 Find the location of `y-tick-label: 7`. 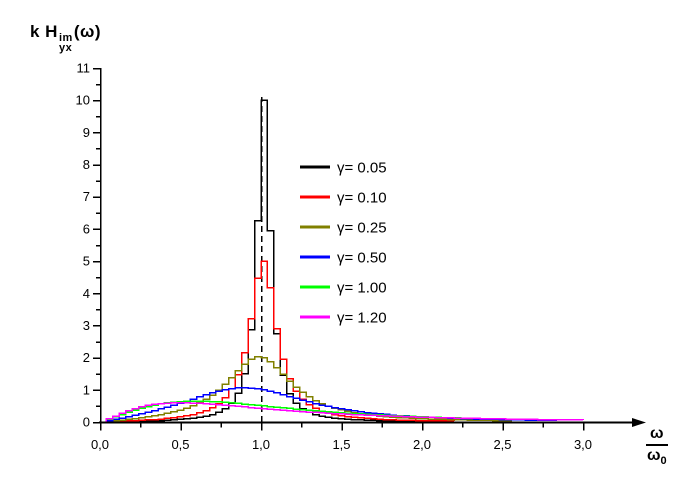

y-tick-label: 7 is located at coordinates (86, 196).